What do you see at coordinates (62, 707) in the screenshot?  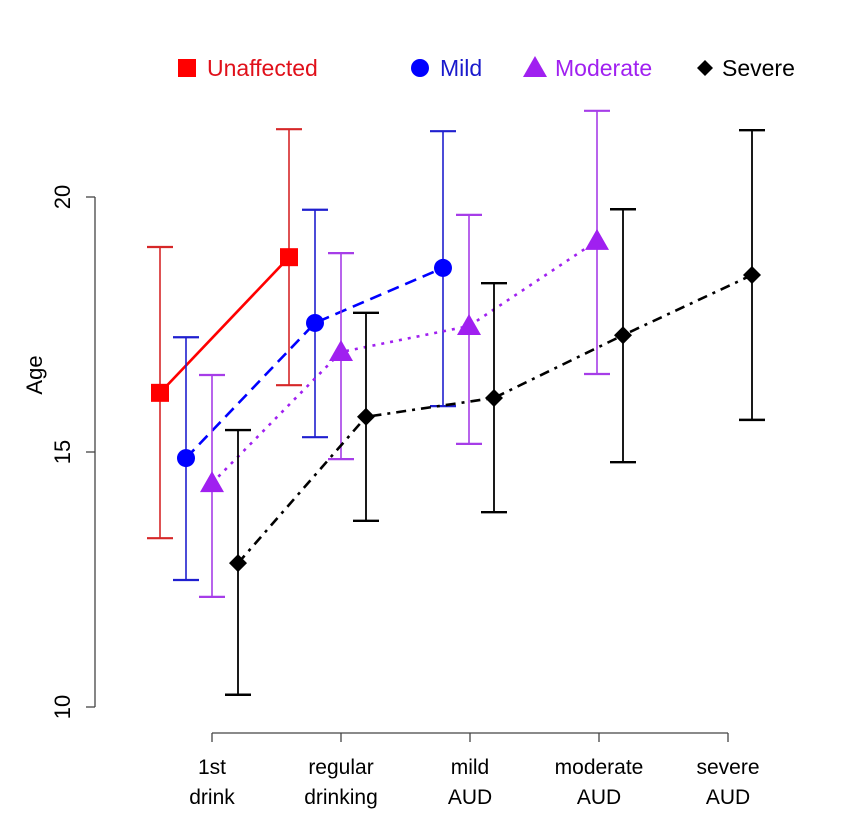 I see `y-tick-label: 10` at bounding box center [62, 707].